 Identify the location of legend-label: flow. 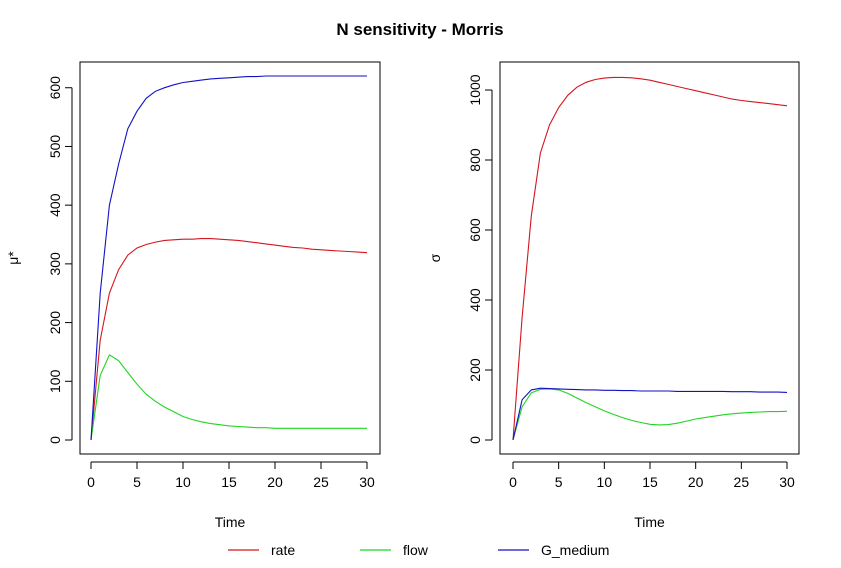
(416, 550).